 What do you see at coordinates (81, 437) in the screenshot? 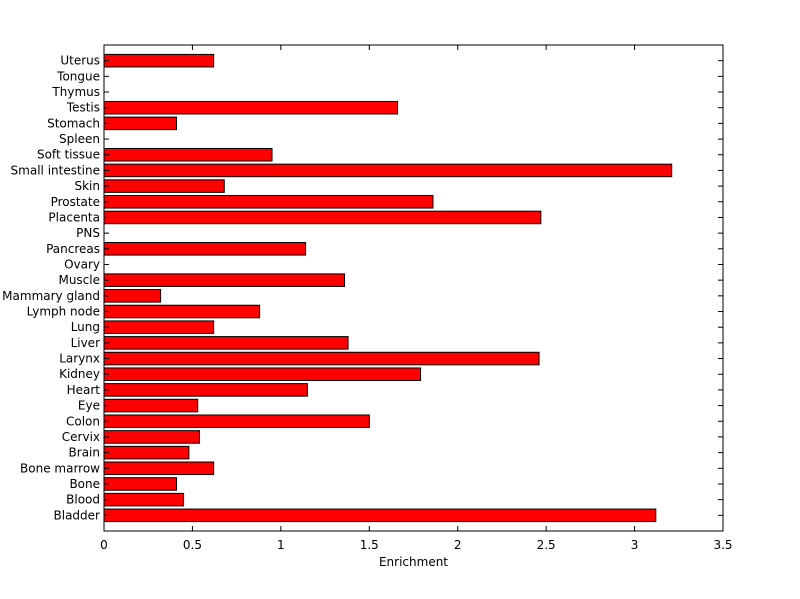
I see `y-tick-label: Cervix` at bounding box center [81, 437].